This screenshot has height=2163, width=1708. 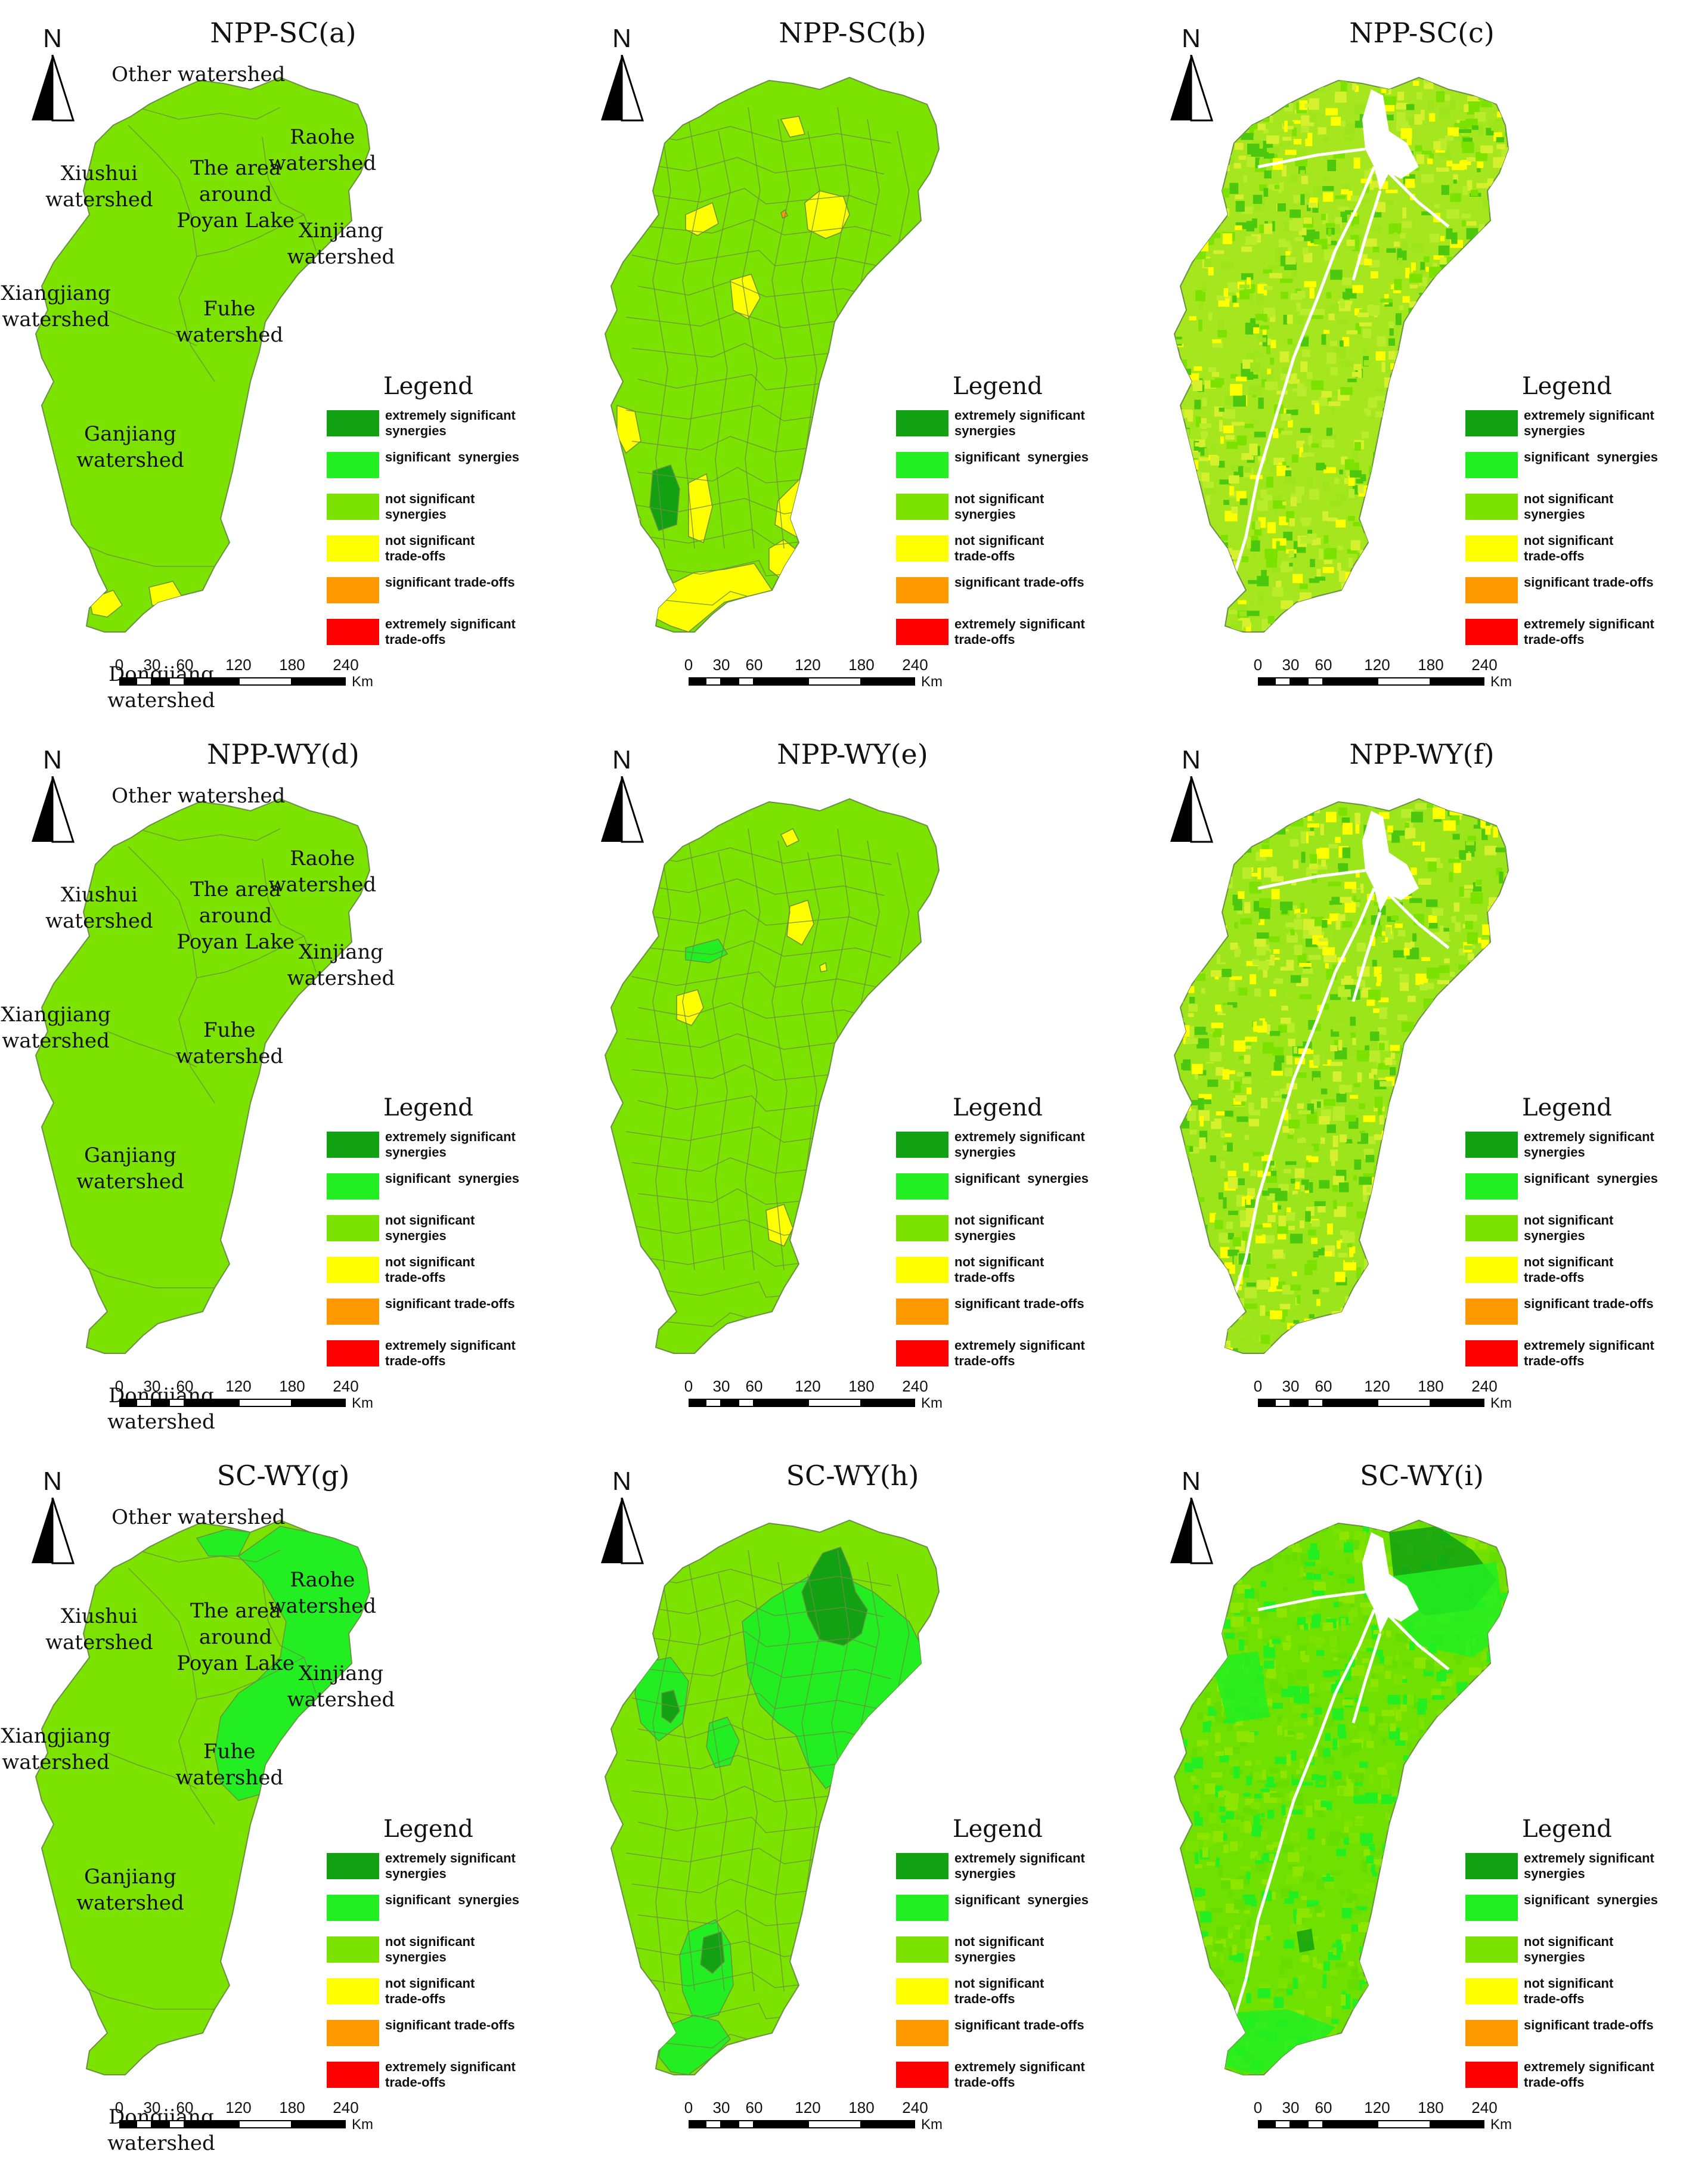 I want to click on legend-item: not significant trade-offs, so click(x=1584, y=1270).